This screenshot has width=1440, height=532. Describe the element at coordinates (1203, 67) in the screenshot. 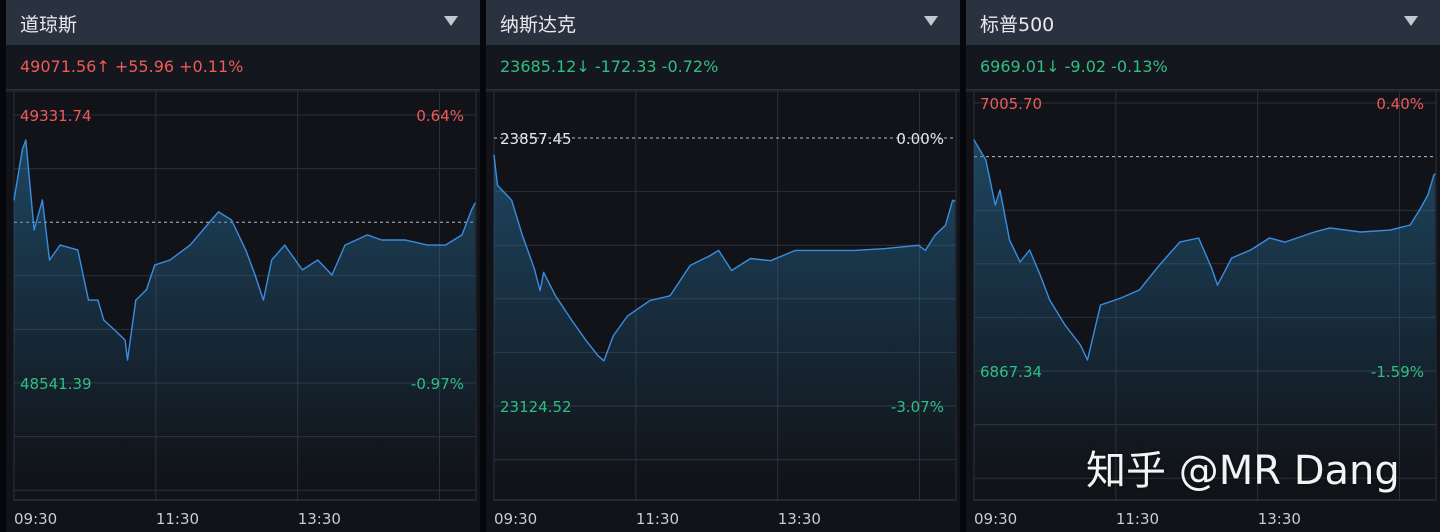

I see `quote-row: 6969.01↓ -9.02 -0.13%` at that location.